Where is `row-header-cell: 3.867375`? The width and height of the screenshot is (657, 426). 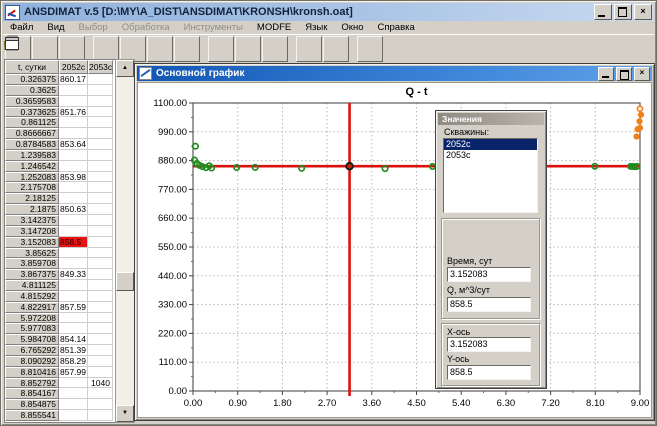
row-header-cell: 3.867375 is located at coordinates (32, 275).